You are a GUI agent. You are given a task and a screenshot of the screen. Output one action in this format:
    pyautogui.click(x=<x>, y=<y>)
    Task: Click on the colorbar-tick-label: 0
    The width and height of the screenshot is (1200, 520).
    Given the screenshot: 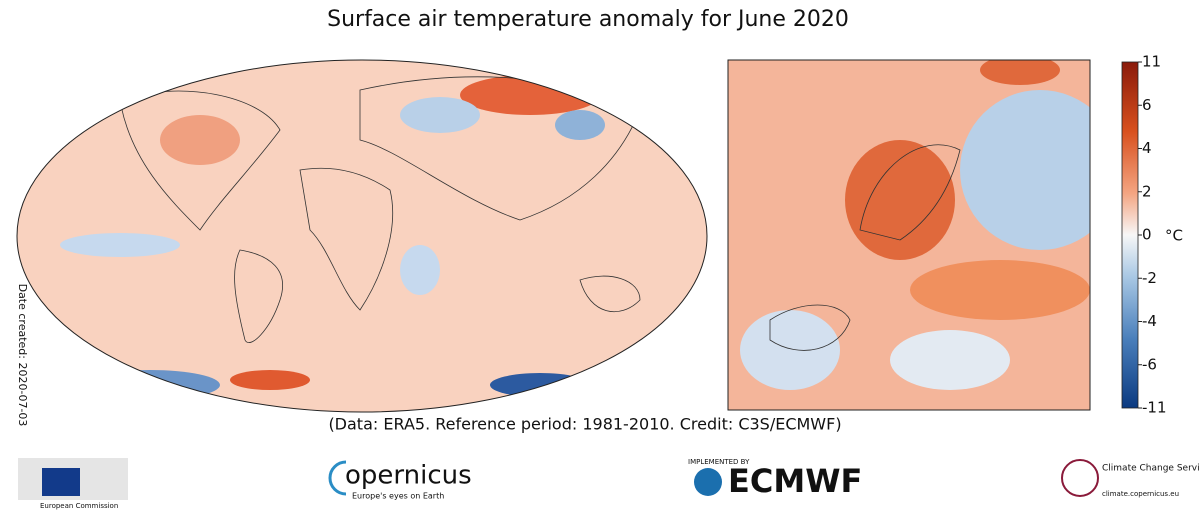 What is the action you would take?
    pyautogui.click(x=1147, y=235)
    